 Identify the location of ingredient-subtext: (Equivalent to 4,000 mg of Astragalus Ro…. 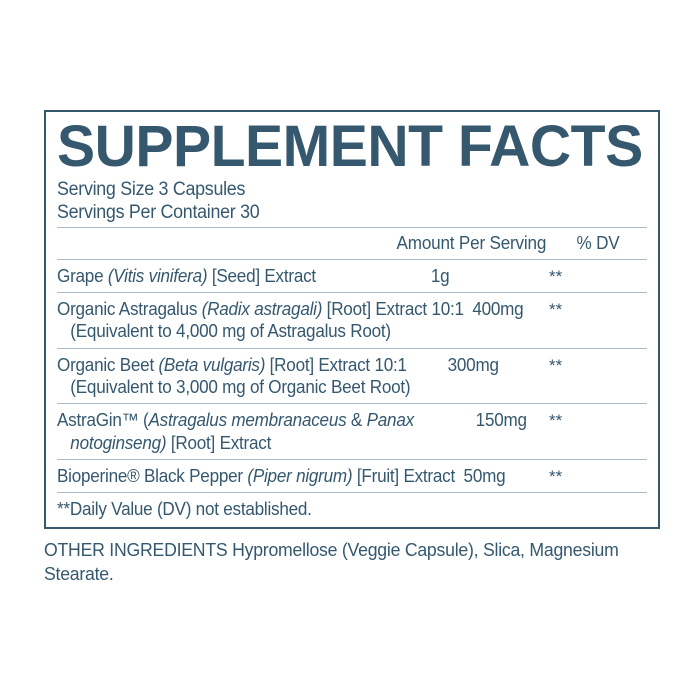
(230, 331).